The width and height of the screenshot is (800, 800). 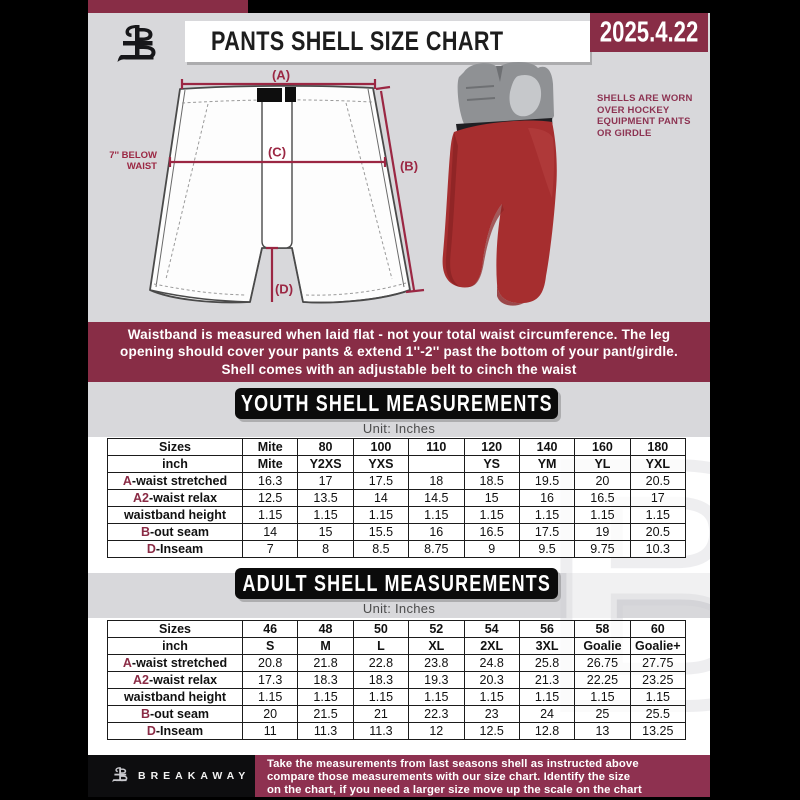 I want to click on row-label: B-out seam, so click(x=175, y=714).